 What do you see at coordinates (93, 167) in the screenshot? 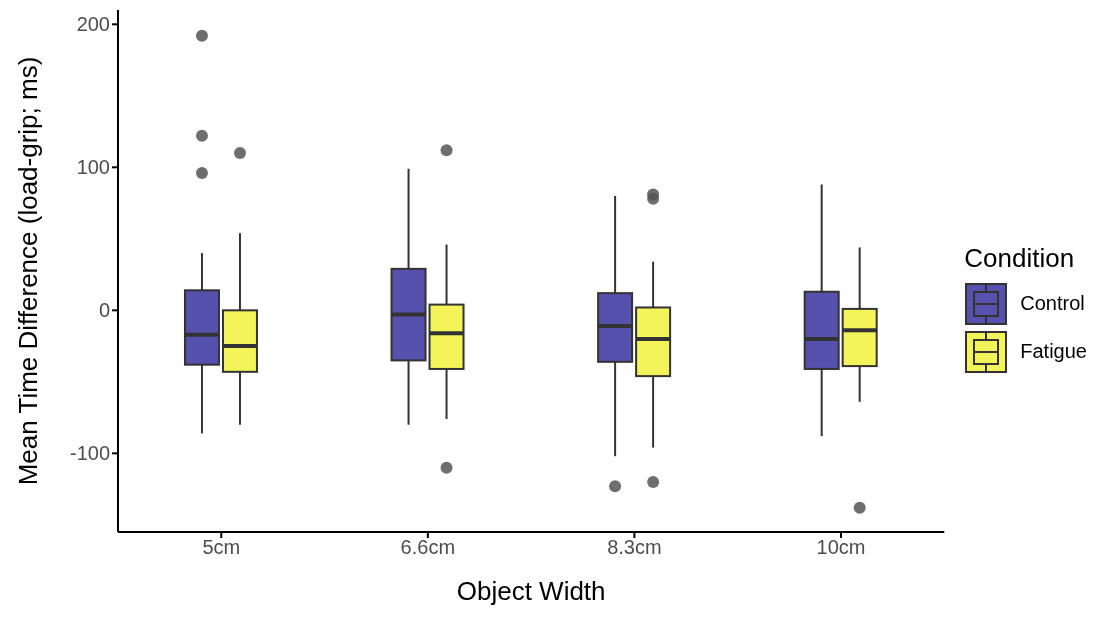
I see `y-tick-label: 100` at bounding box center [93, 167].